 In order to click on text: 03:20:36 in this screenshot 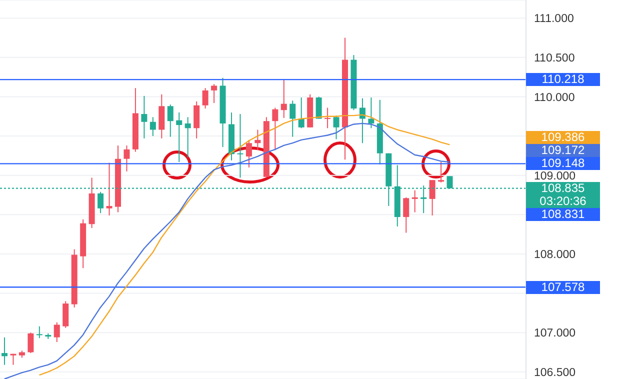, I will do `click(563, 201)`.